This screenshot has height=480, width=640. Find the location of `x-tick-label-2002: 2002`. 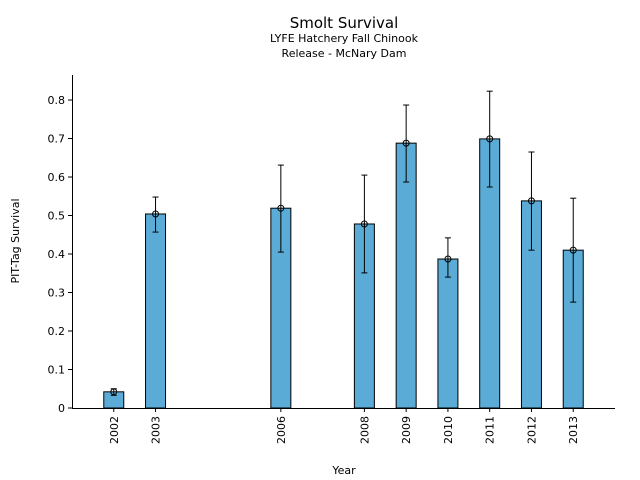

x-tick-label-2002: 2002 is located at coordinates (114, 430).